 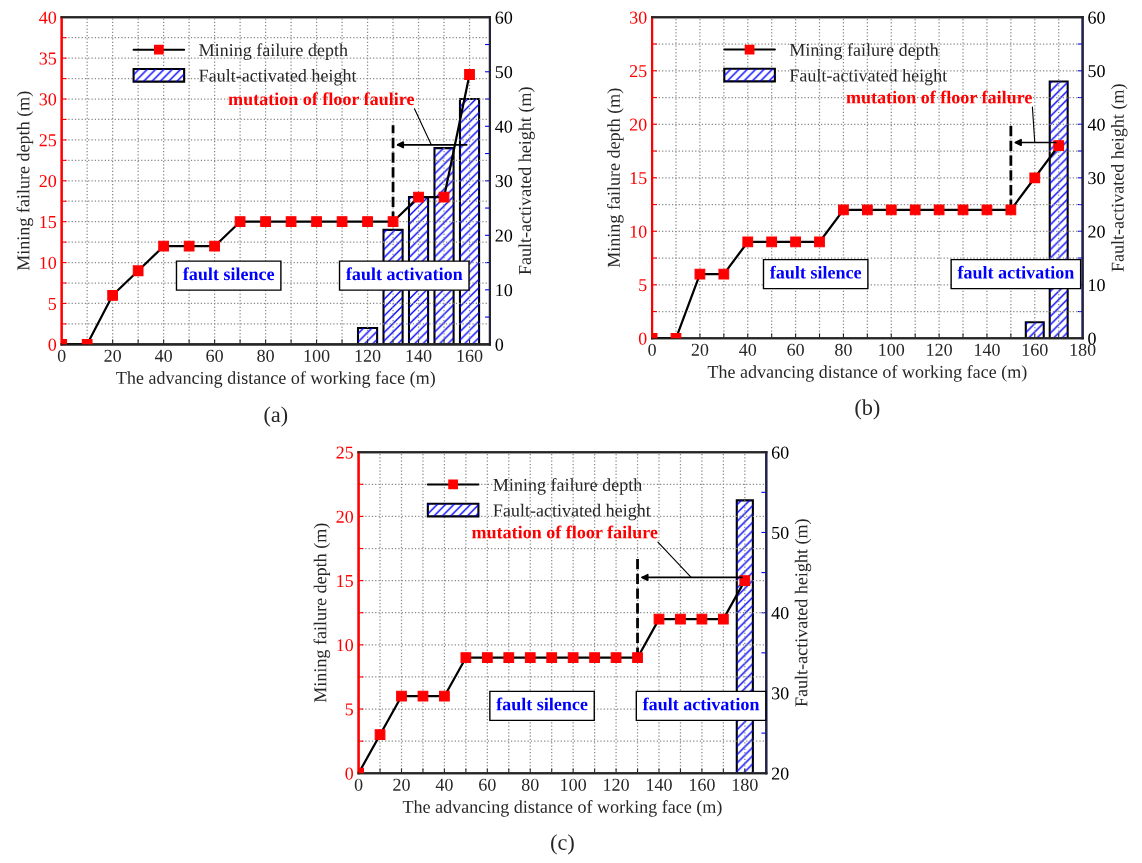 I want to click on x-tick-label: 180, so click(x=1083, y=349).